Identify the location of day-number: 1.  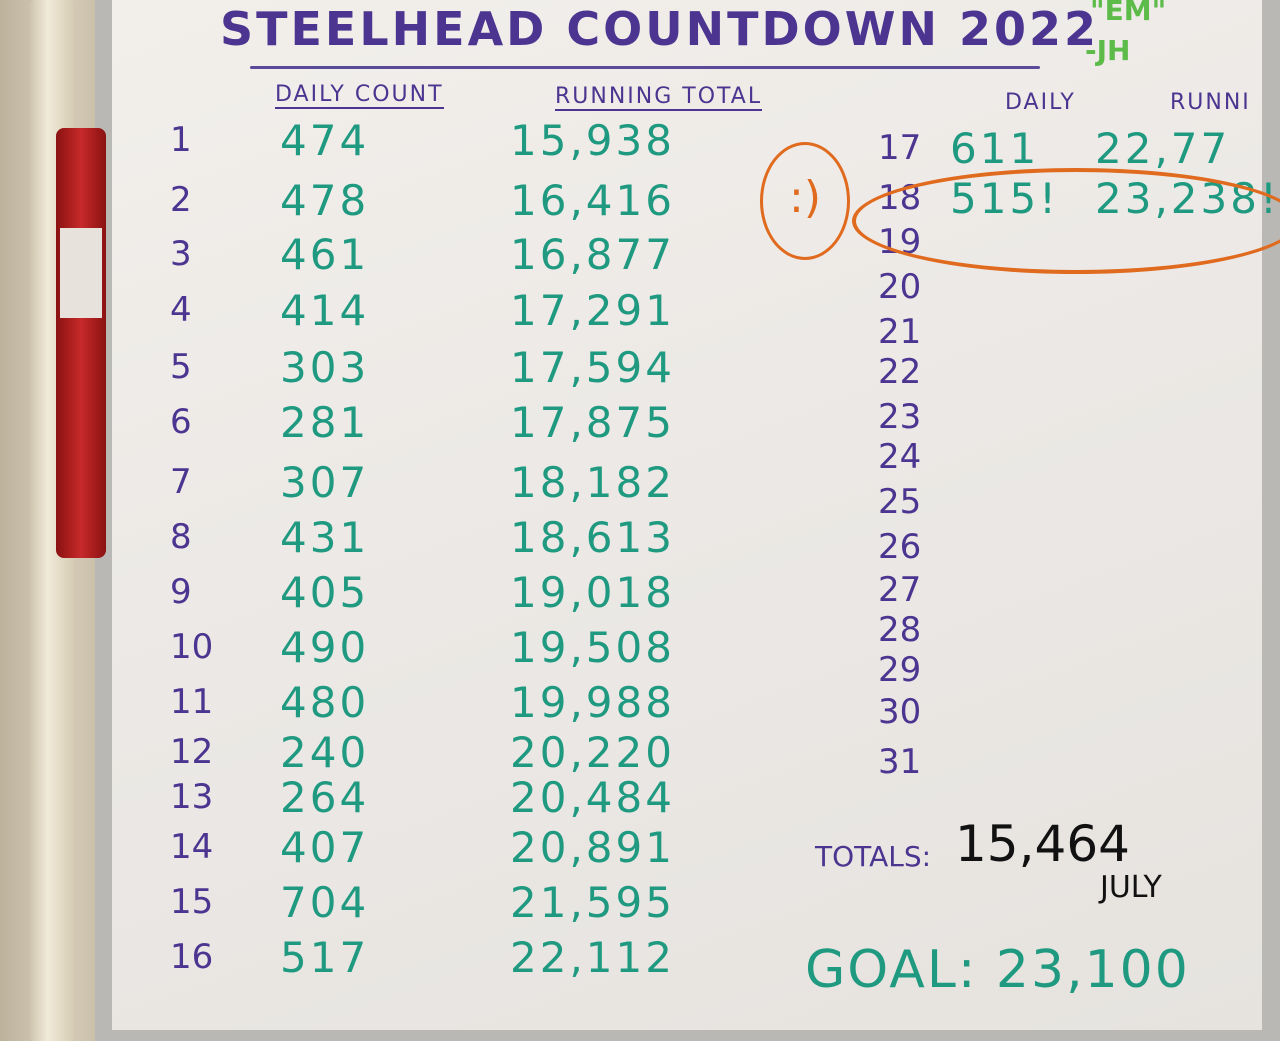
(181, 140).